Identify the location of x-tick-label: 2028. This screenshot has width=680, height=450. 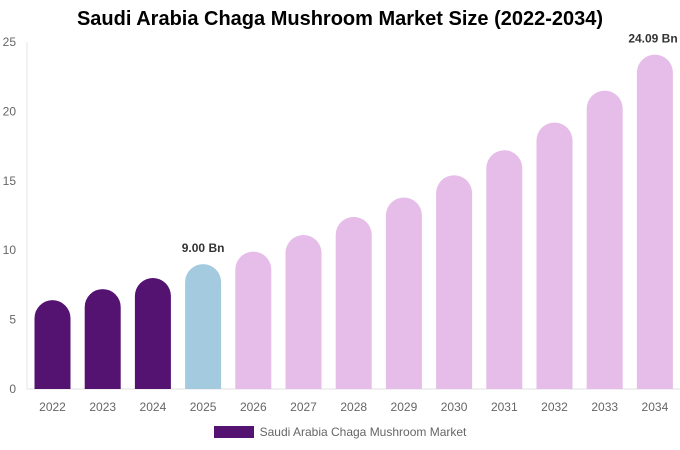
(353, 407).